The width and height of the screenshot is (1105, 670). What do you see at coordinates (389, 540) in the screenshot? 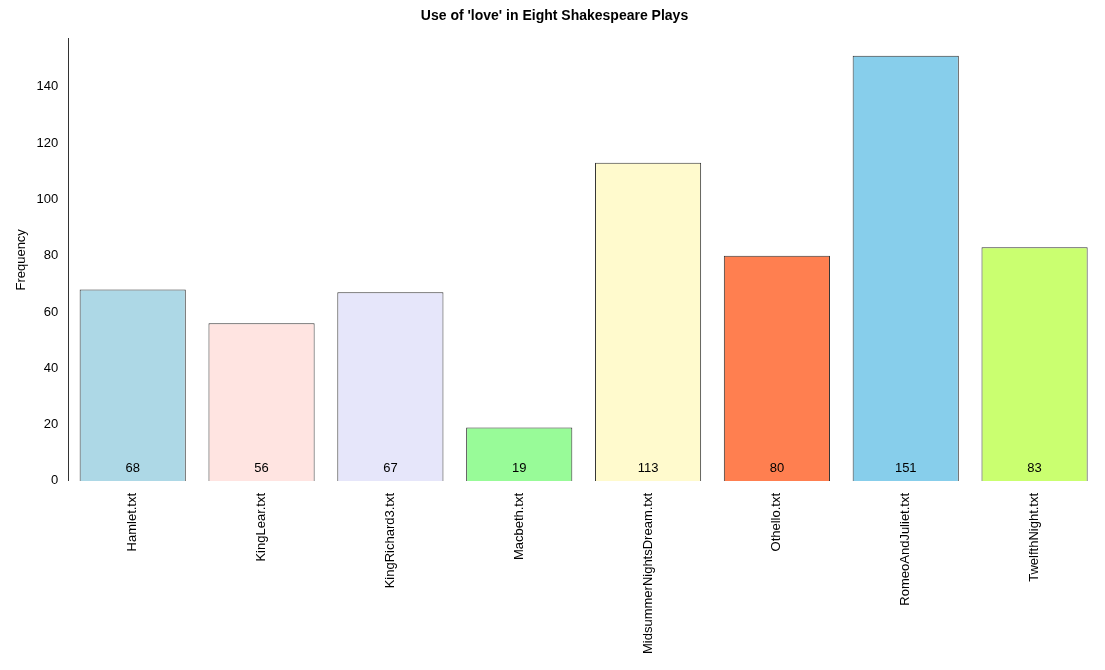
I see `x-tick-label: KingRichard3.txt` at bounding box center [389, 540].